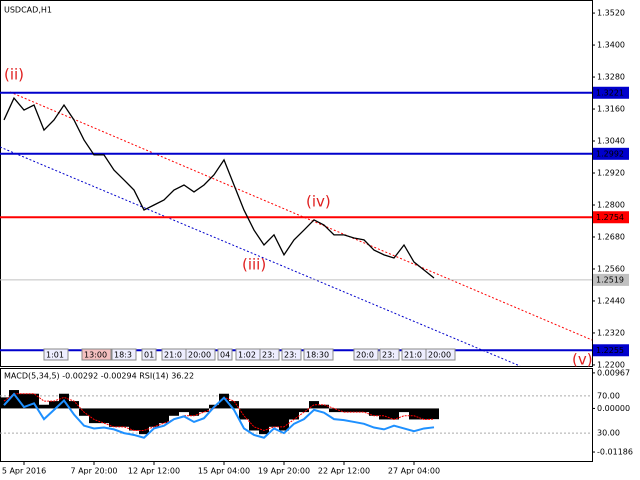 This screenshot has height=480, width=640. I want to click on time-box-label: 04, so click(225, 355).